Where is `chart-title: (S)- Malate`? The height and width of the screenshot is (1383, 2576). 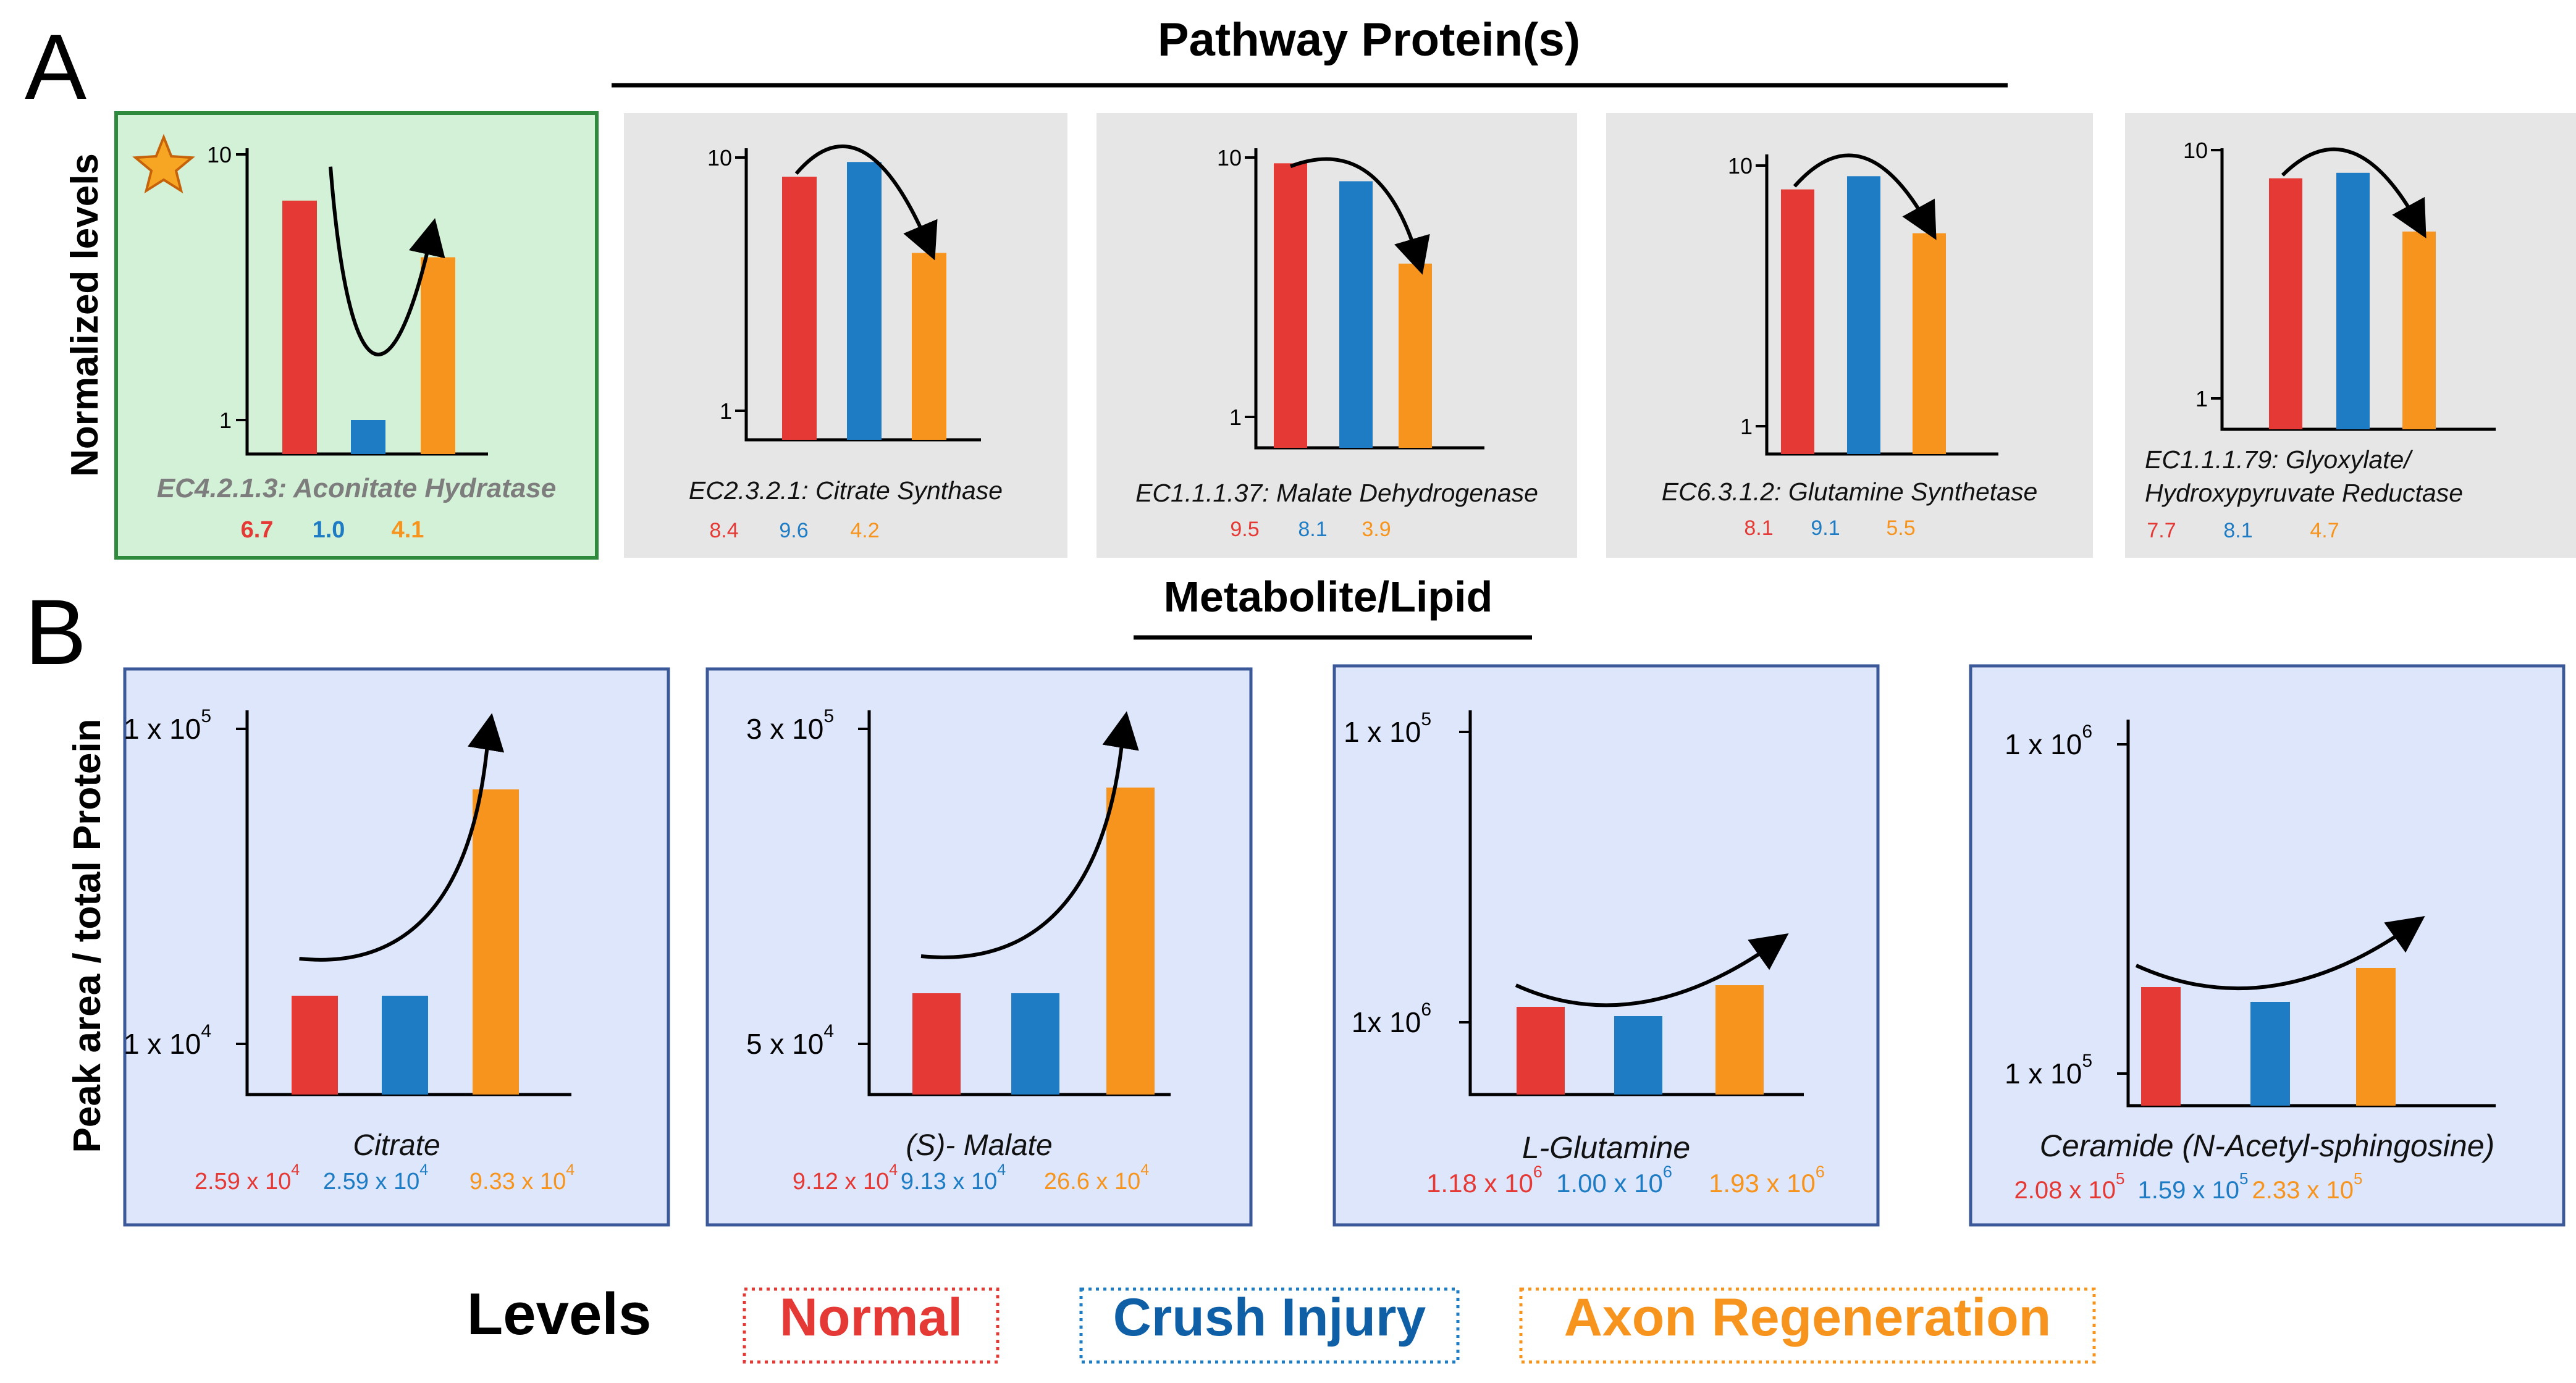 chart-title: (S)- Malate is located at coordinates (979, 1145).